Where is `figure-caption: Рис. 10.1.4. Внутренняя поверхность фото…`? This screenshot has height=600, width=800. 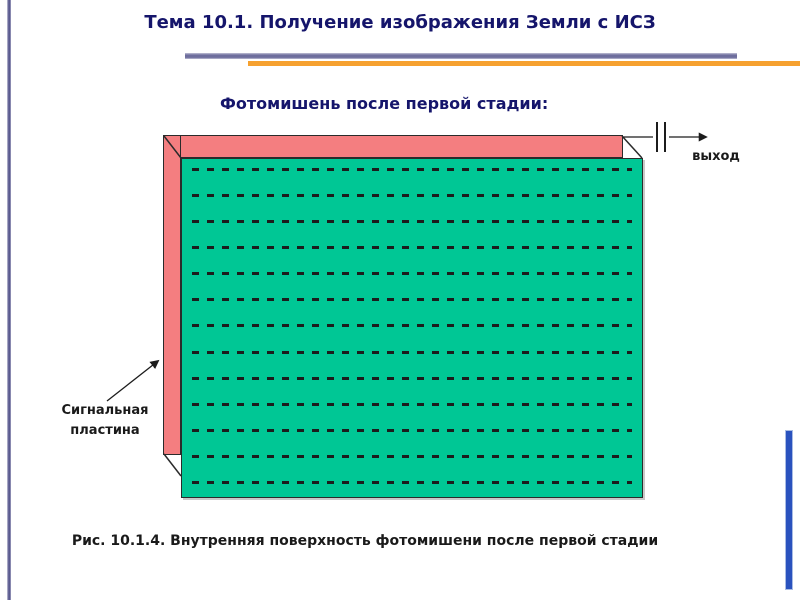
figure-caption: Рис. 10.1.4. Внутренняя поверхность фото… is located at coordinates (365, 541).